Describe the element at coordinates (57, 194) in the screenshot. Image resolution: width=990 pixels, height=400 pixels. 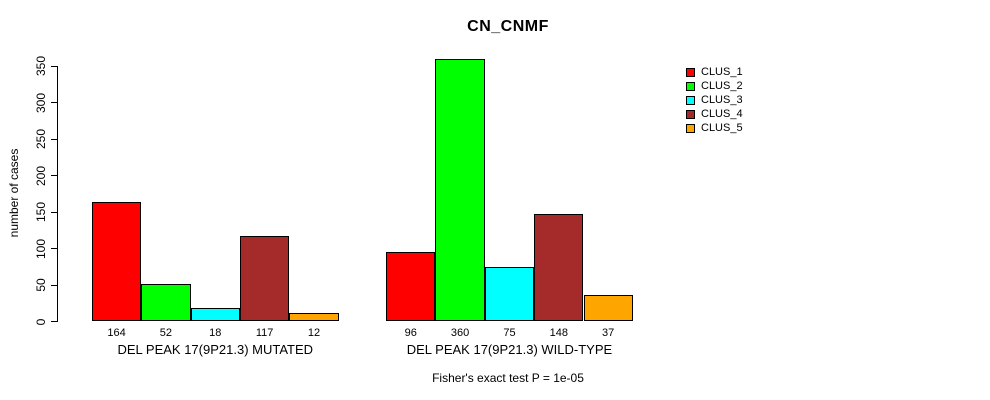
I see `y-axis-line` at that location.